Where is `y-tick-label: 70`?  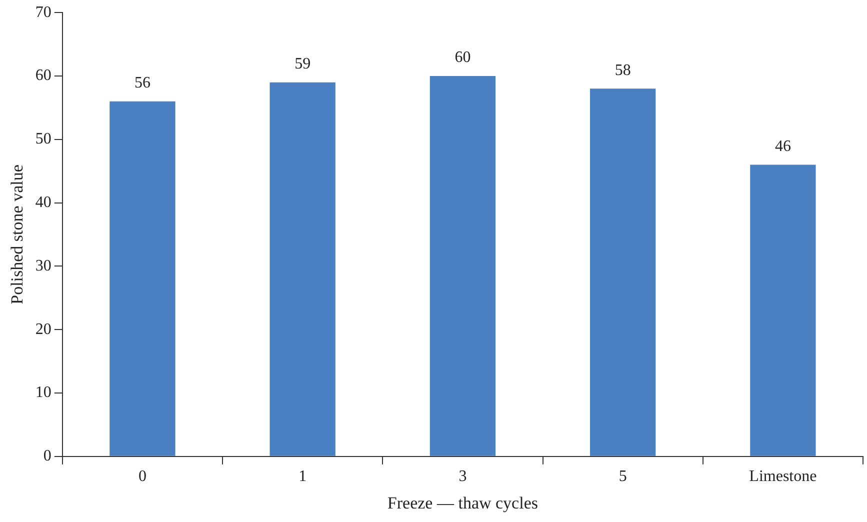 y-tick-label: 70 is located at coordinates (43, 12).